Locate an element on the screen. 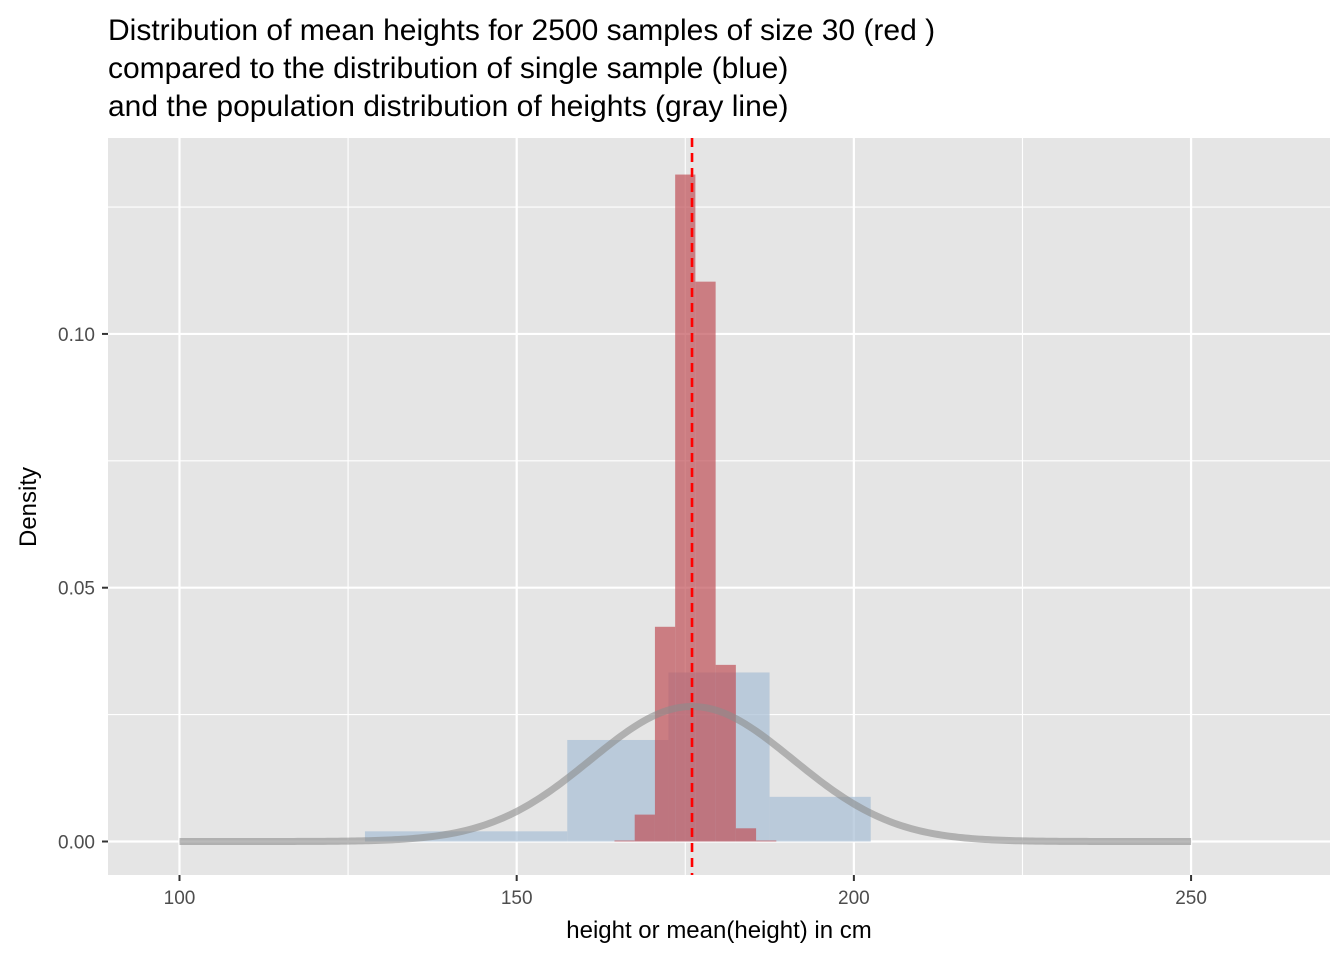 The image size is (1344, 960). x-tick-label: 200 is located at coordinates (854, 898).